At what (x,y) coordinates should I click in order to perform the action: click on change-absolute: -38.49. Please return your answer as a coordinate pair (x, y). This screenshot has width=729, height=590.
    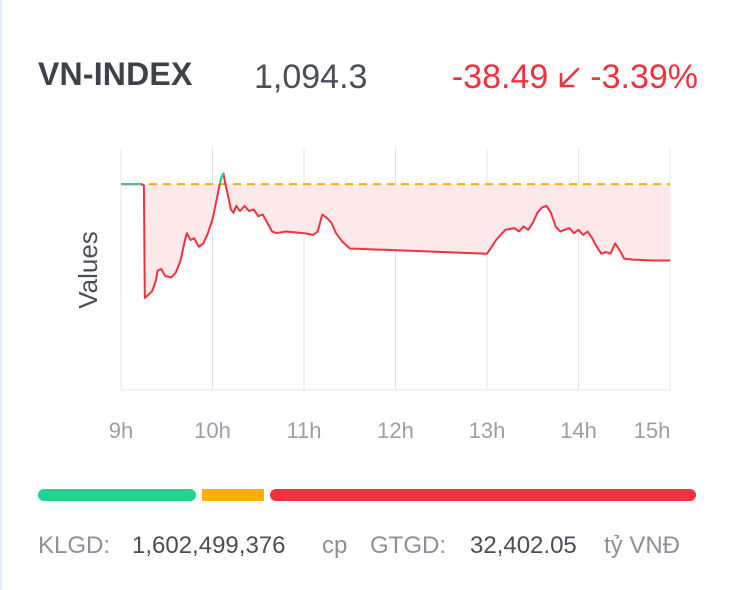
    Looking at the image, I should click on (500, 77).